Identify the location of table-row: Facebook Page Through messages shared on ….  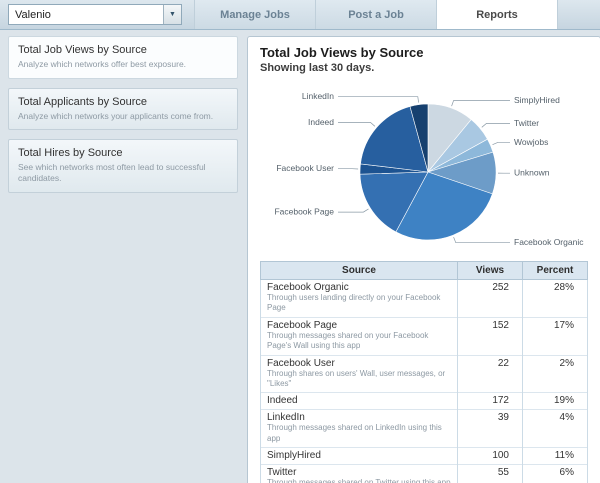
(424, 336).